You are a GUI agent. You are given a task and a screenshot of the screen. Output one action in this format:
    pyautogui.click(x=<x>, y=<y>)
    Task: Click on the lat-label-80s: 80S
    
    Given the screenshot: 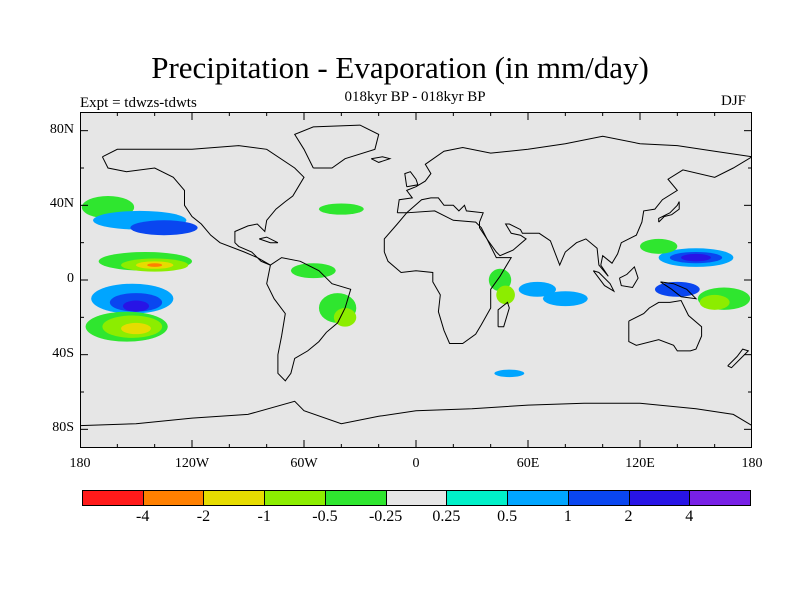 What is the action you would take?
    pyautogui.click(x=63, y=428)
    